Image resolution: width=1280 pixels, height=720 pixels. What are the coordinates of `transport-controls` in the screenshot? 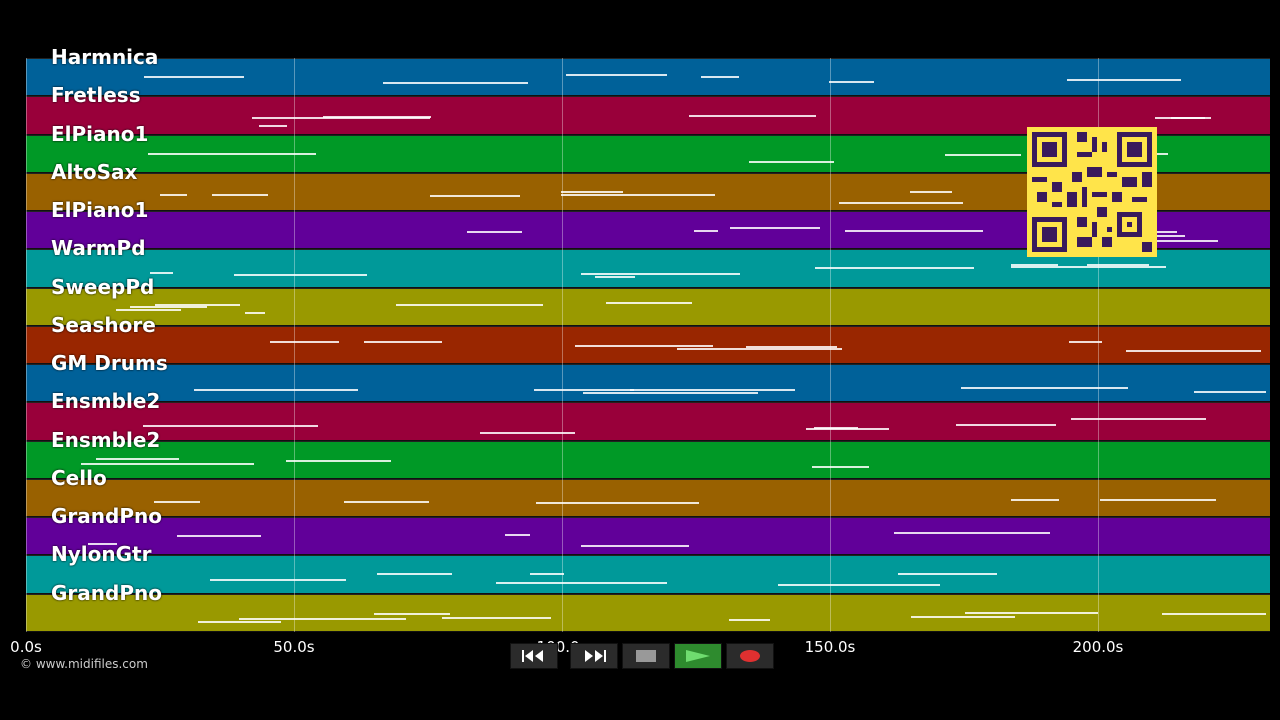 It's located at (642, 656).